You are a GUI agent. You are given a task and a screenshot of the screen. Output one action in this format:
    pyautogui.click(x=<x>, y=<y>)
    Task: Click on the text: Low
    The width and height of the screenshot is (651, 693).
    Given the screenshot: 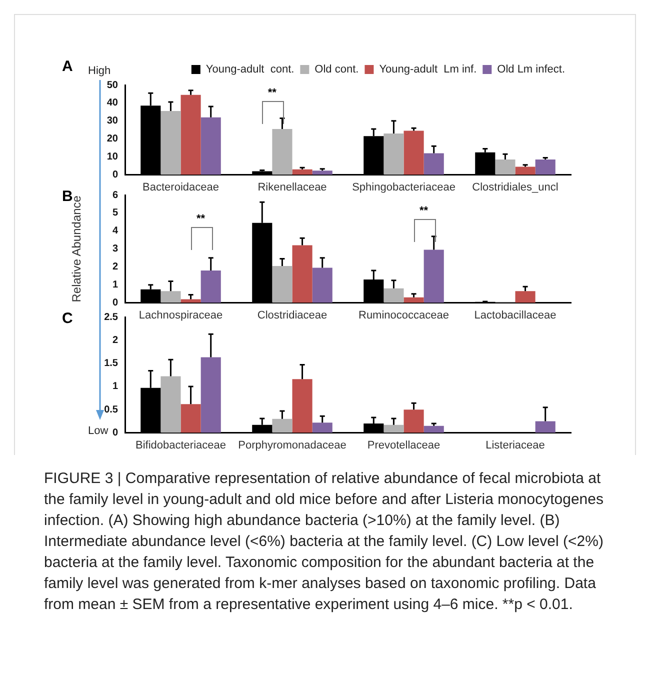 What is the action you would take?
    pyautogui.click(x=98, y=430)
    